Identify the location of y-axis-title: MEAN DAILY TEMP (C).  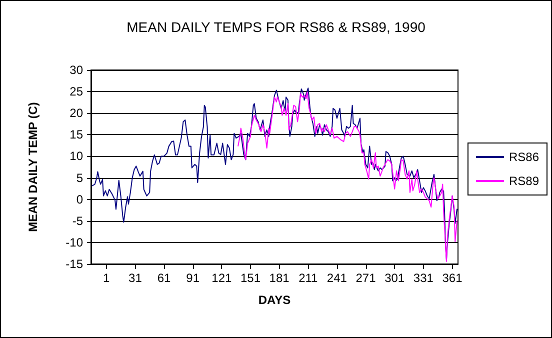
(33, 167).